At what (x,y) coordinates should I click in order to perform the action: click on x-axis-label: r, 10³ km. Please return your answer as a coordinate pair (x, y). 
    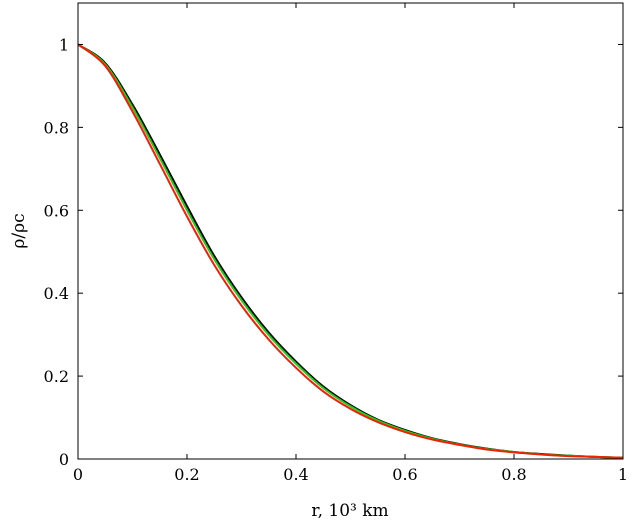
    Looking at the image, I should click on (349, 511).